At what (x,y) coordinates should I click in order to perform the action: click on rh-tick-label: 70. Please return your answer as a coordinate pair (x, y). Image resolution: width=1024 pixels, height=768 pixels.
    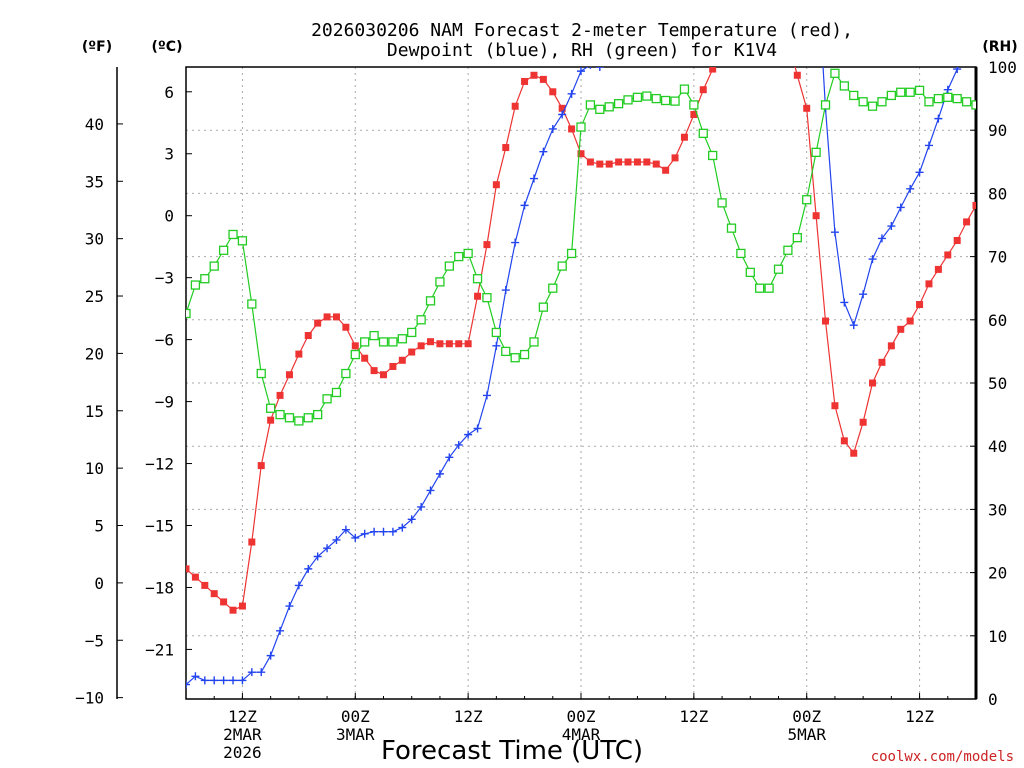
    Looking at the image, I should click on (997, 257).